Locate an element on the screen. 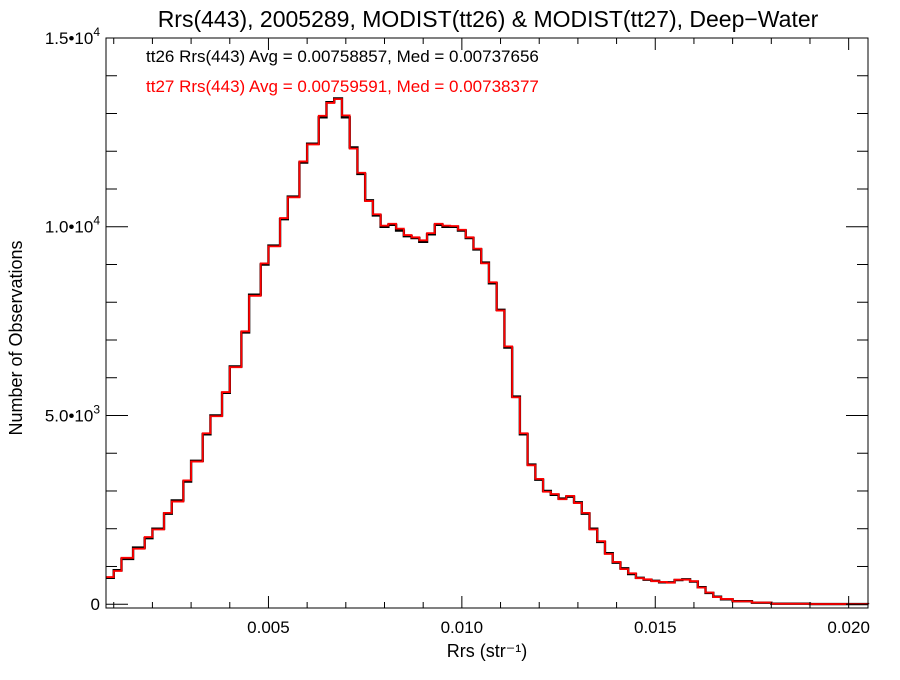 Image resolution: width=900 pixels, height=680 pixels. y-tick-label: 5.0•103 is located at coordinates (73, 413).